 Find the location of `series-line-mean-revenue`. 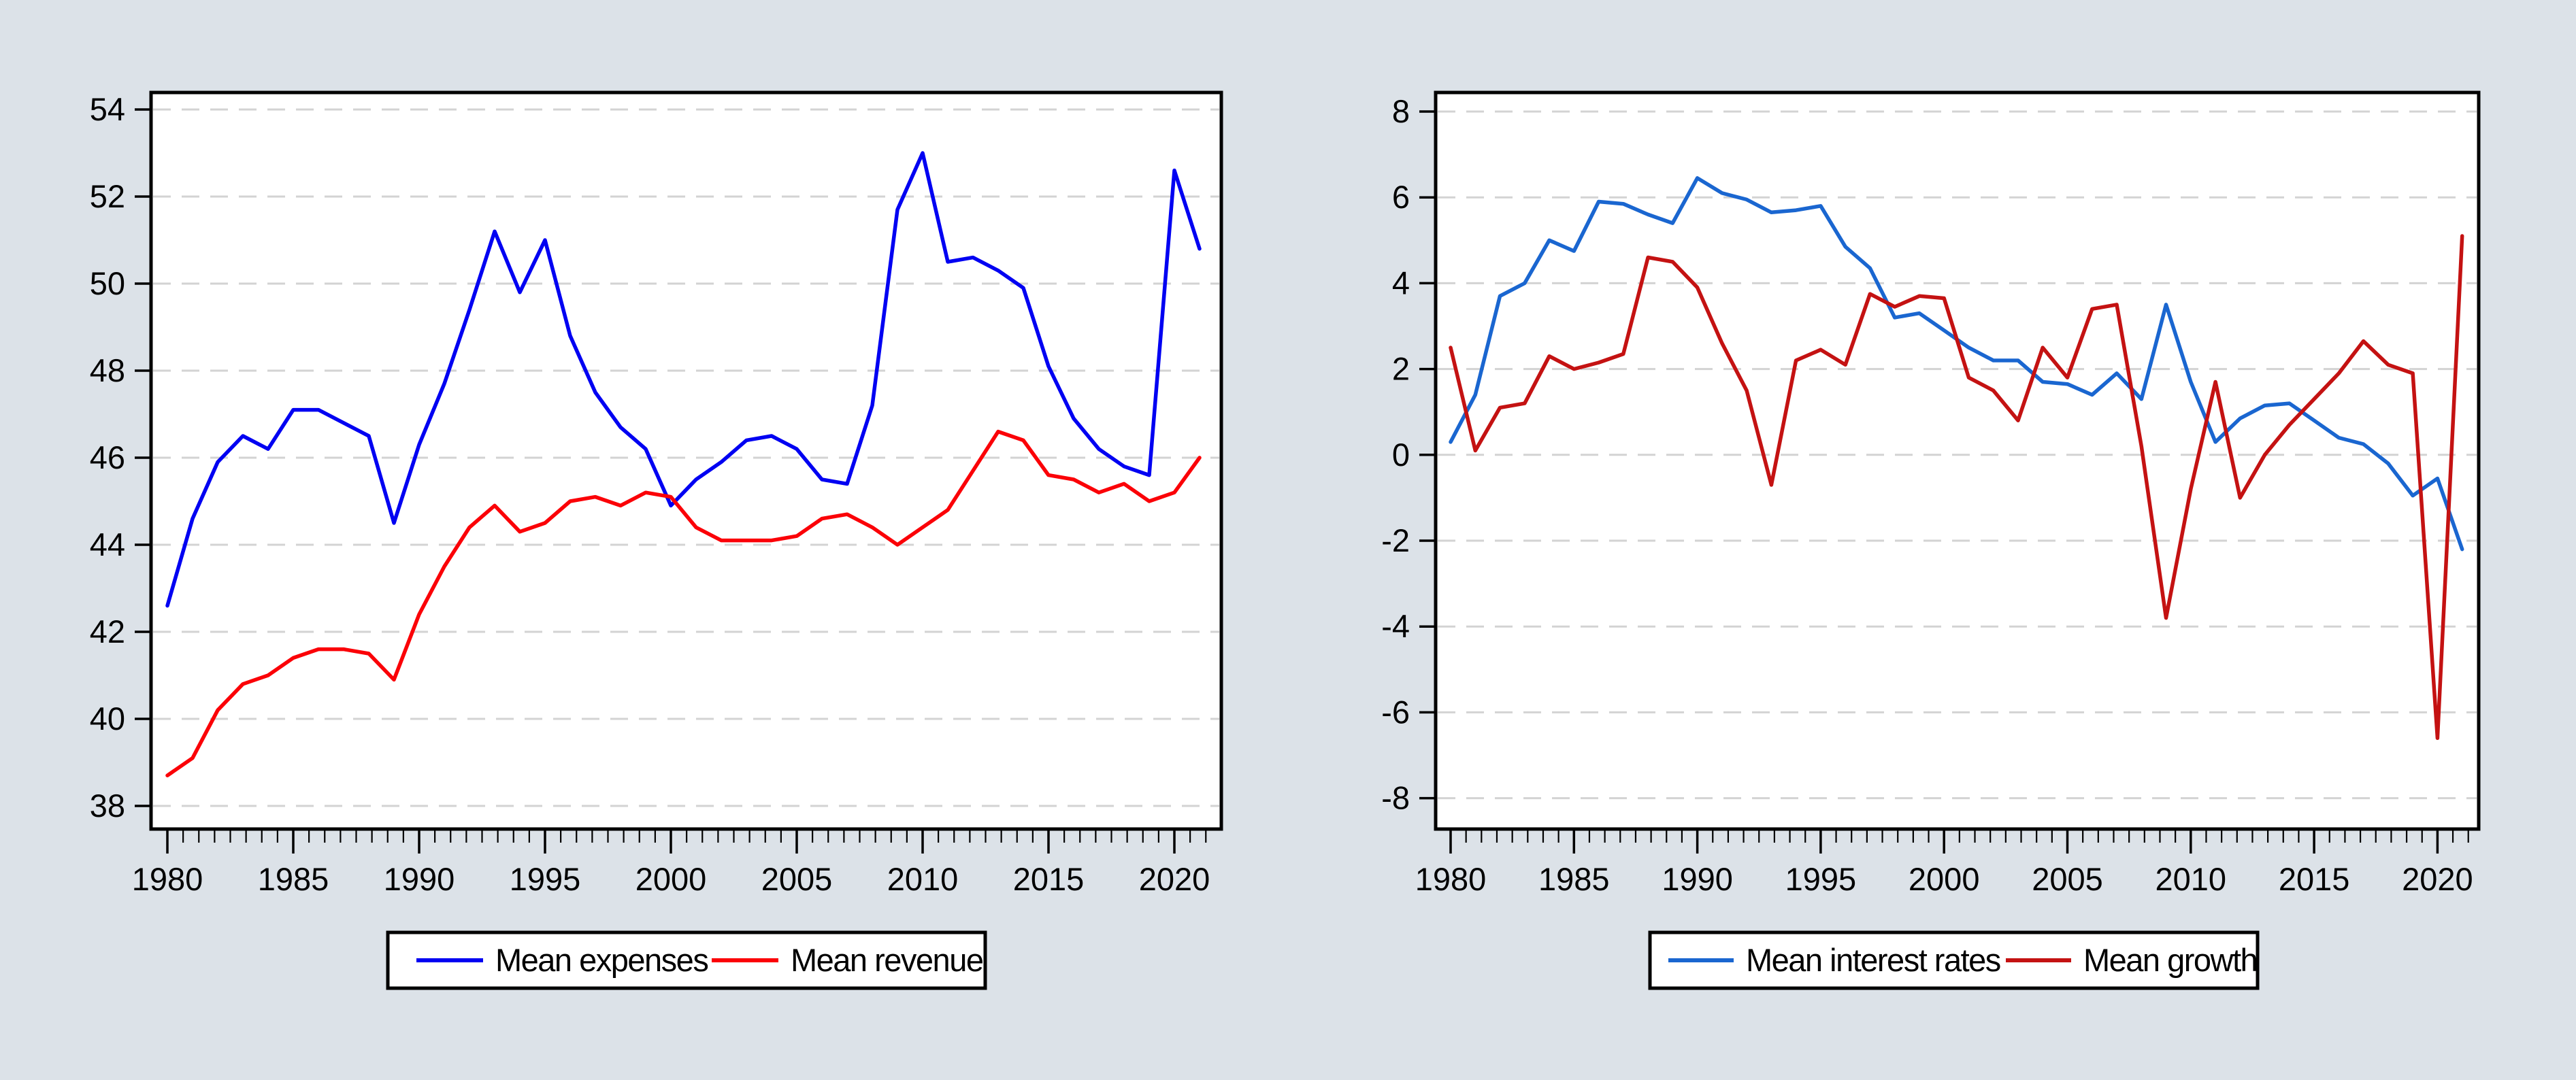

series-line-mean-revenue is located at coordinates (683, 603).